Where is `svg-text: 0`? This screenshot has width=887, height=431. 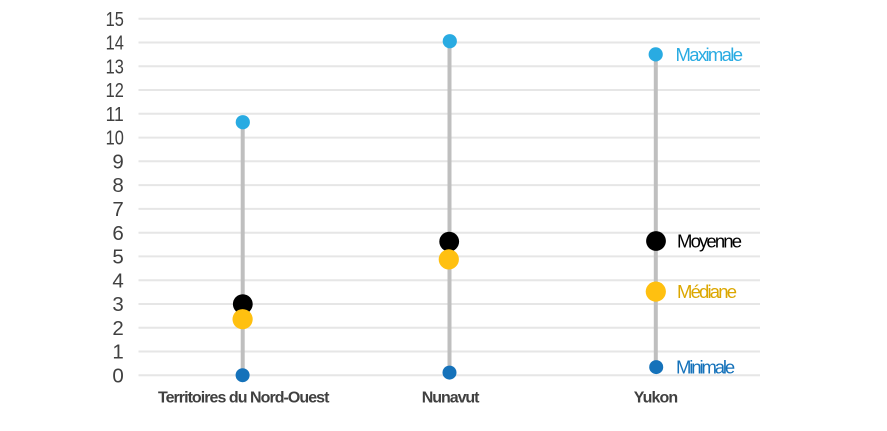
svg-text: 0 is located at coordinates (117, 375).